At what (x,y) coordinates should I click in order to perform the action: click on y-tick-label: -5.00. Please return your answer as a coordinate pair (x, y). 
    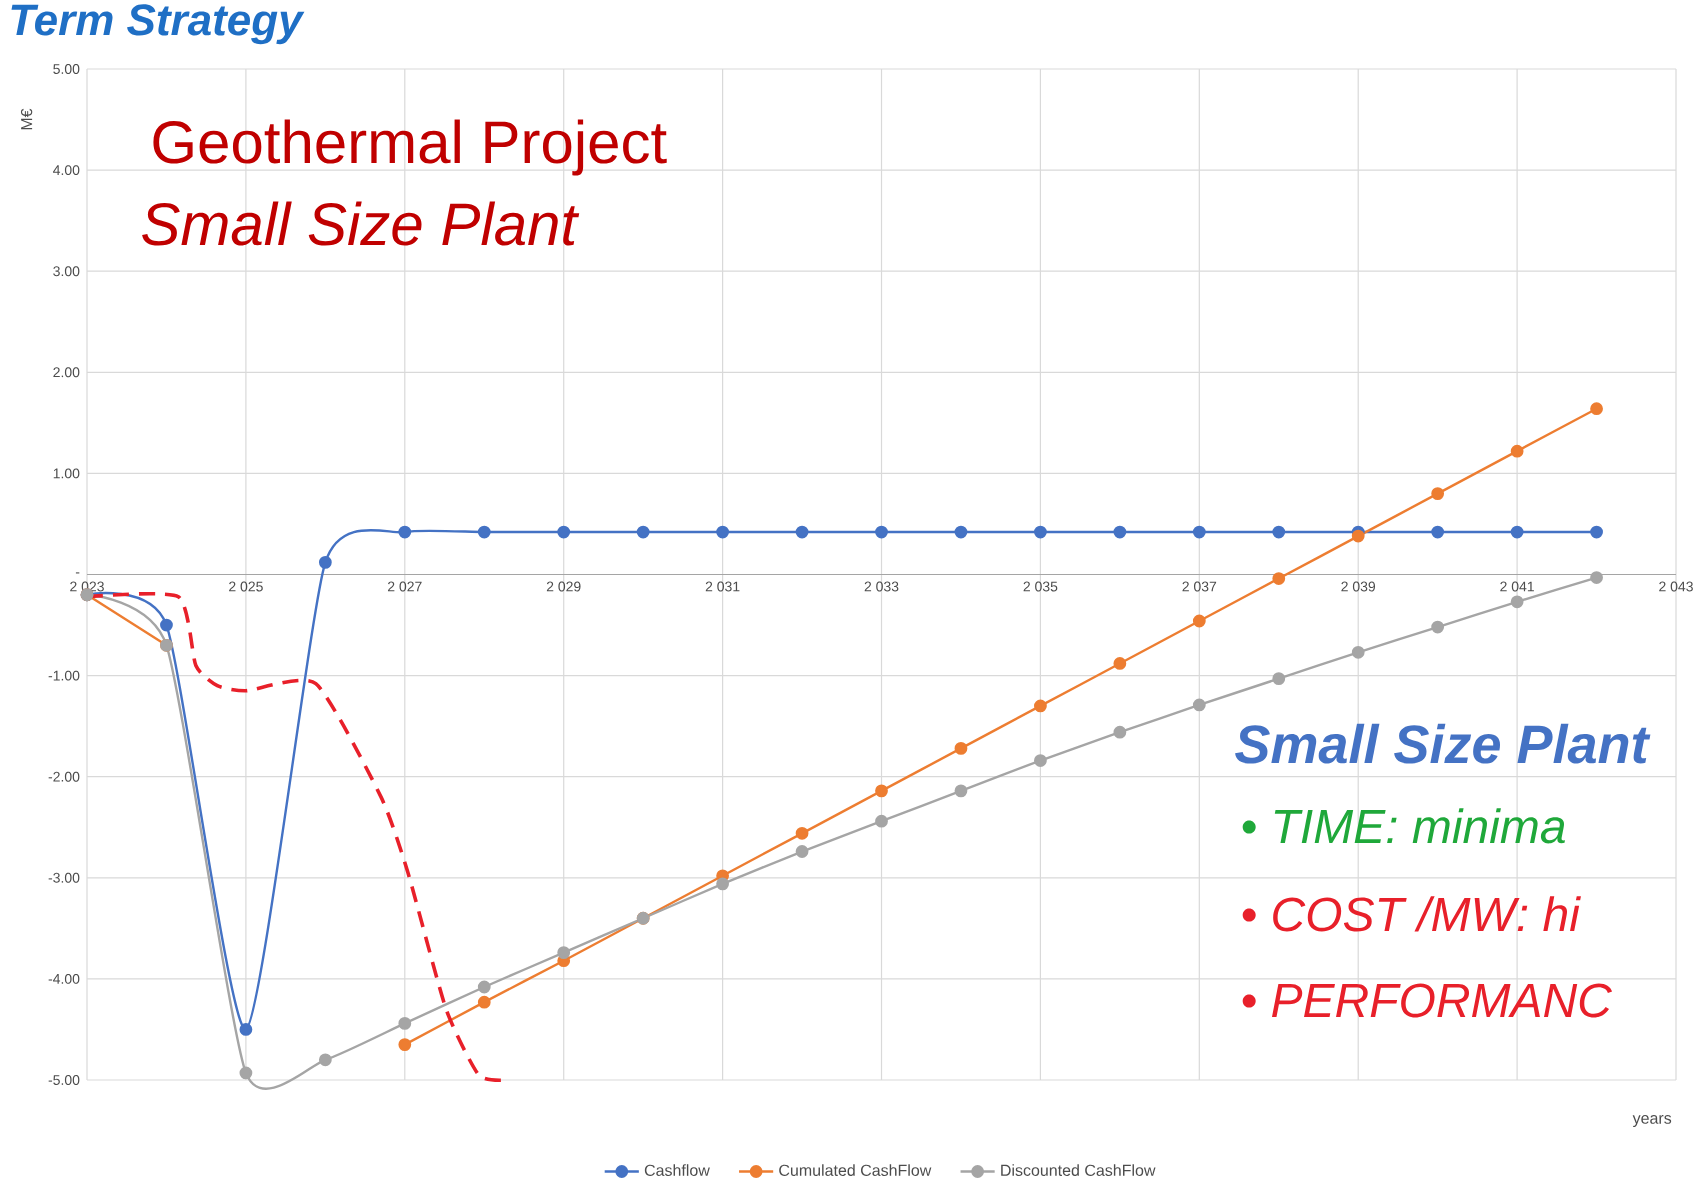
    Looking at the image, I should click on (64, 1080).